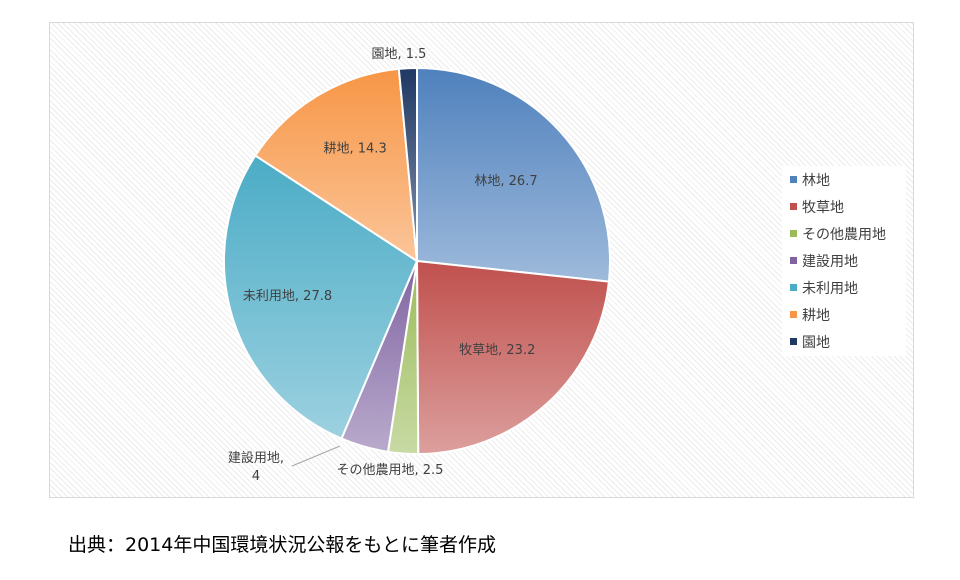  Describe the element at coordinates (848, 314) in the screenshot. I see `legend-item-6: 耕地` at that location.